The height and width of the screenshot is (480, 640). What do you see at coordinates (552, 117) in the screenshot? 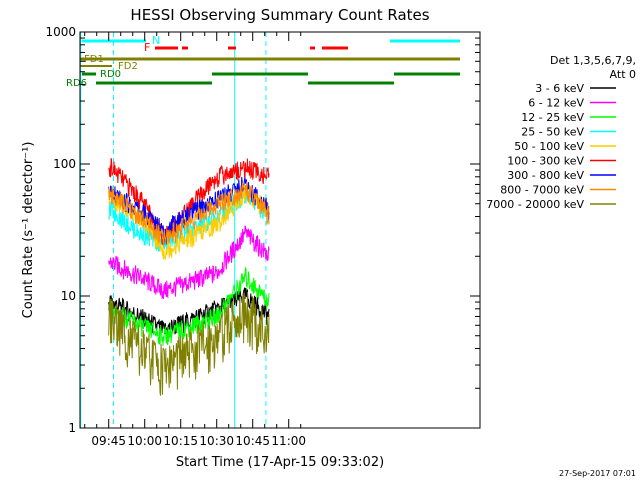
I see `legend-entry-label: 12 - 25 keV` at bounding box center [552, 117].